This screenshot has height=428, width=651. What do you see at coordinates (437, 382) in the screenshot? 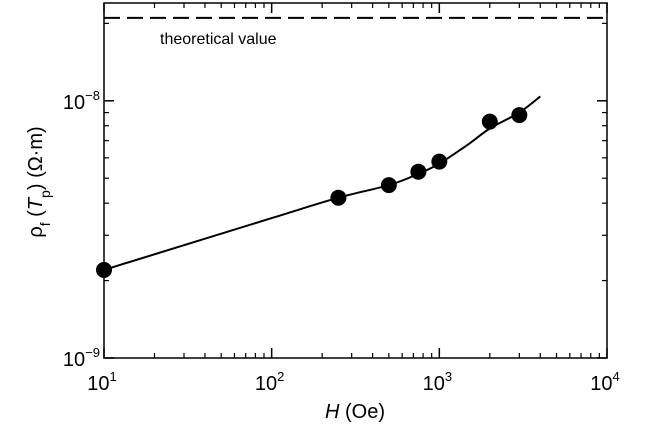
I see `x-tick-label: 10³` at bounding box center [437, 382].